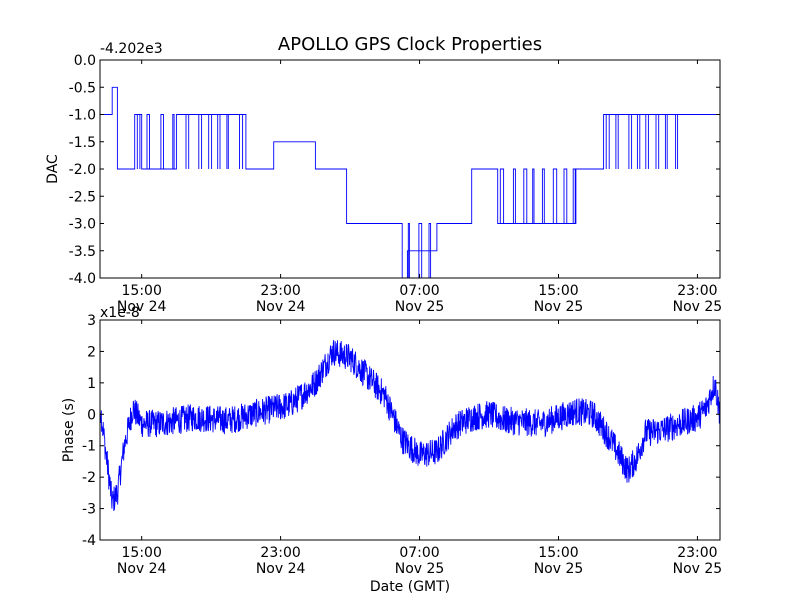  Describe the element at coordinates (419, 553) in the screenshot. I see `x-tick-time-1-2: 07:00` at that location.